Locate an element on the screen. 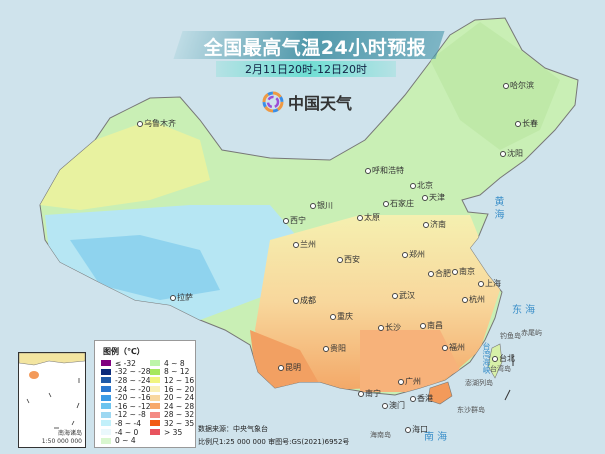  city-label: 合肥 is located at coordinates (439, 273).